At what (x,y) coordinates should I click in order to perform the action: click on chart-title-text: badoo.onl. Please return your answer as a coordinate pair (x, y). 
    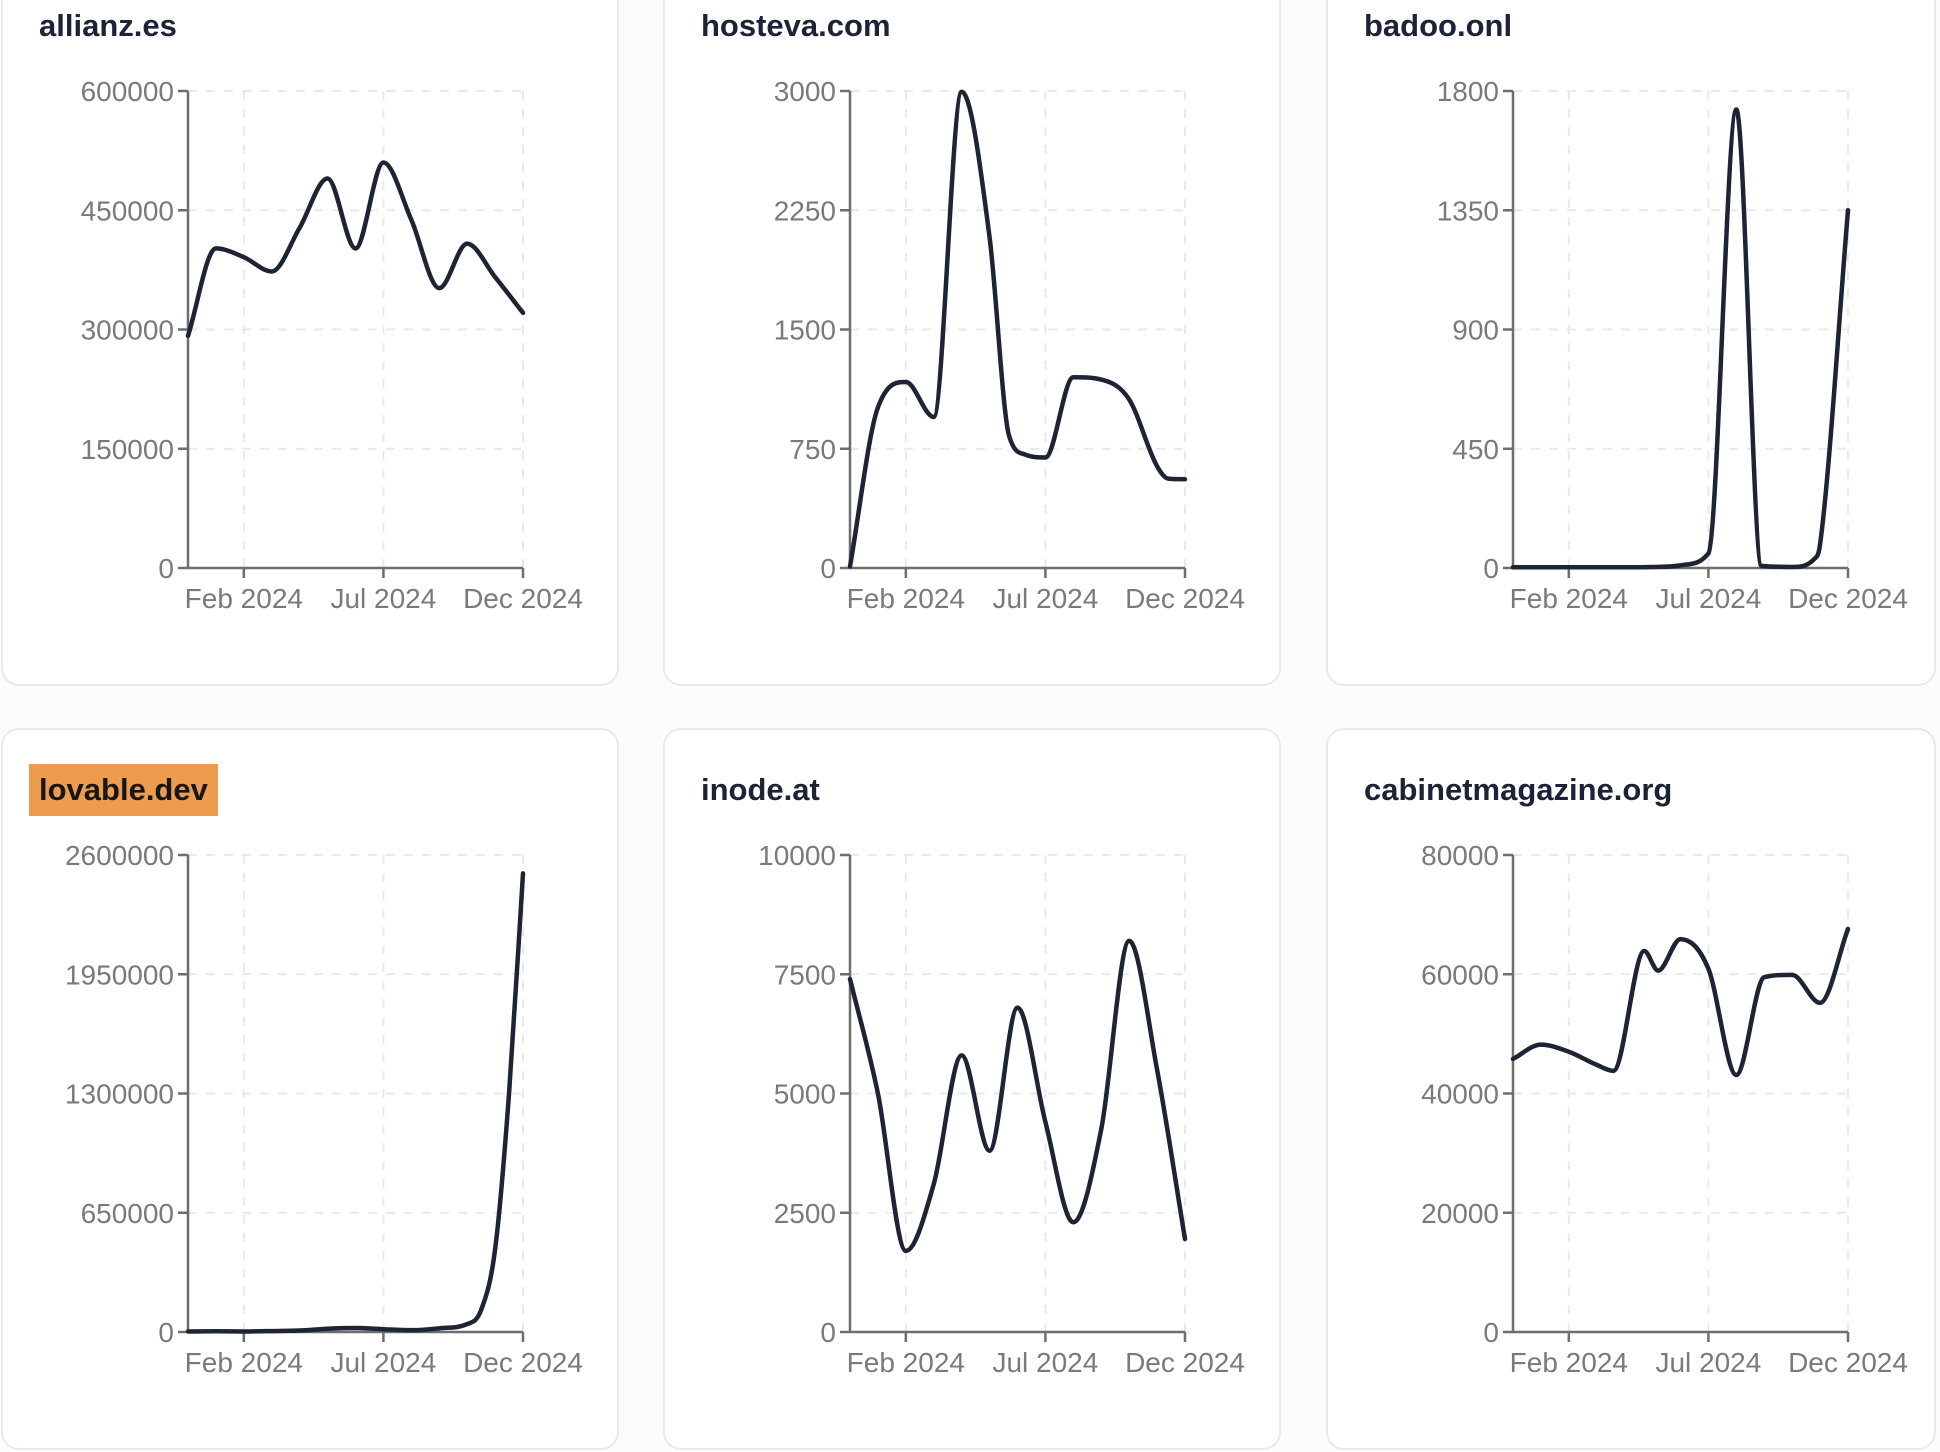
    Looking at the image, I should click on (1438, 25).